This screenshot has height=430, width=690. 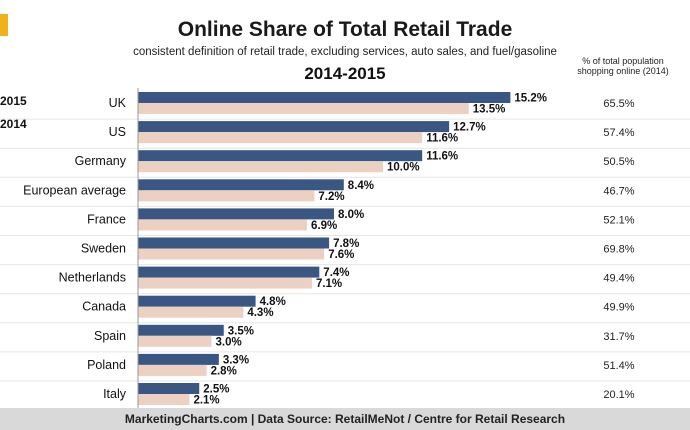 What do you see at coordinates (229, 342) in the screenshot?
I see `data-label-2014: 3.0%` at bounding box center [229, 342].